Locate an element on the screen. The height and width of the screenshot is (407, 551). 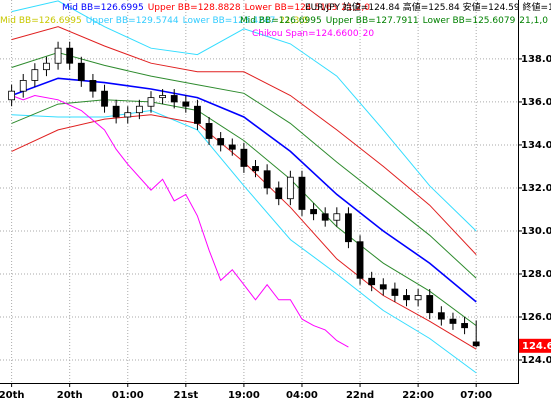
x-tick-label: 19:00 is located at coordinates (244, 395).